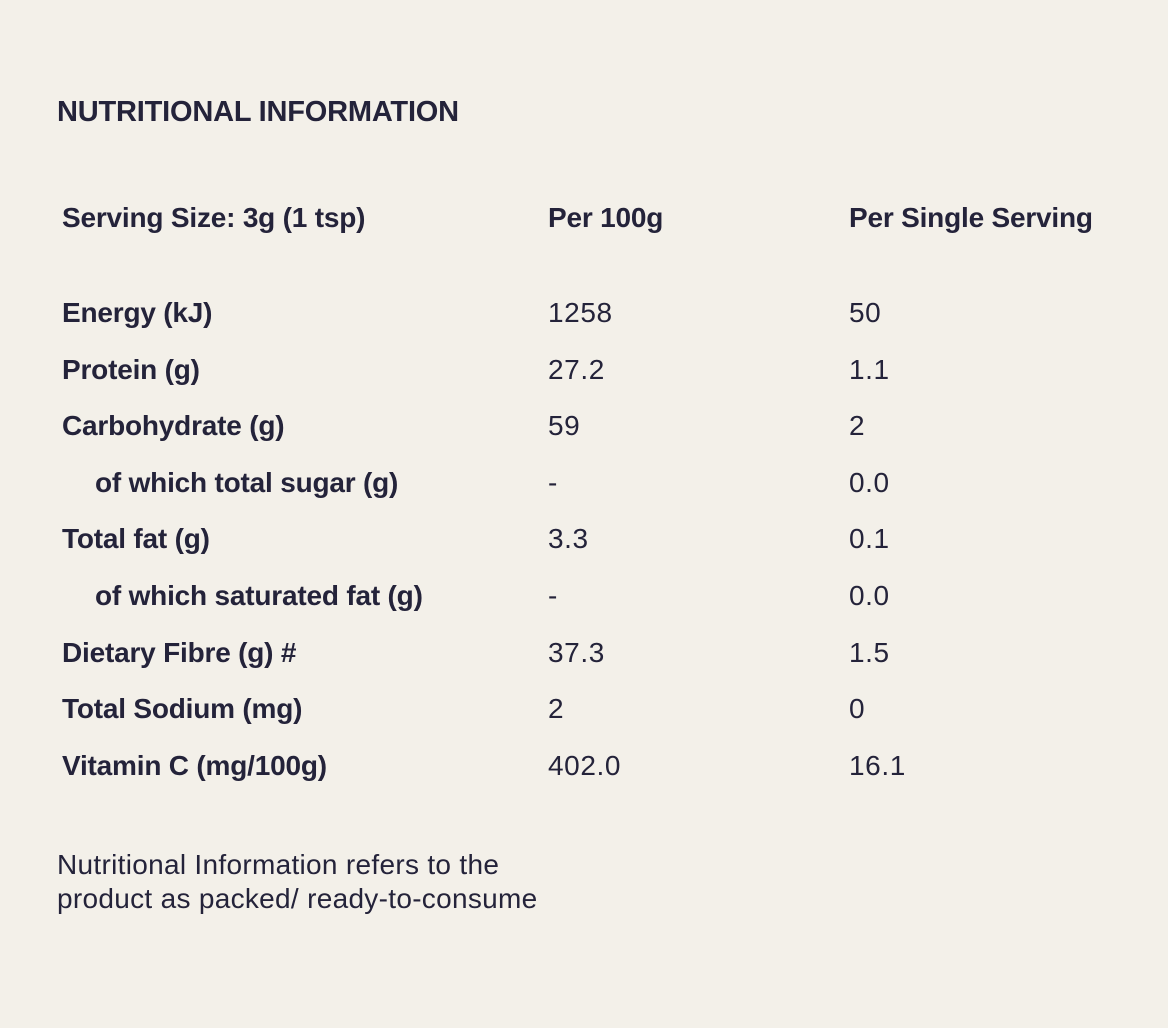 The height and width of the screenshot is (1028, 1168). Describe the element at coordinates (580, 312) in the screenshot. I see `per-100g-value: 1258` at that location.